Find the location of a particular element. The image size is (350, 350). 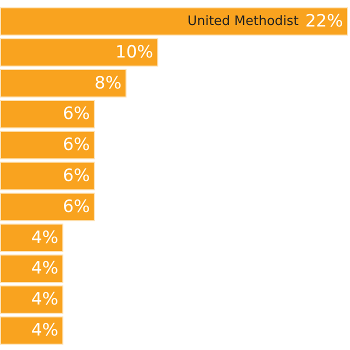

data-label: 10% is located at coordinates (134, 52).